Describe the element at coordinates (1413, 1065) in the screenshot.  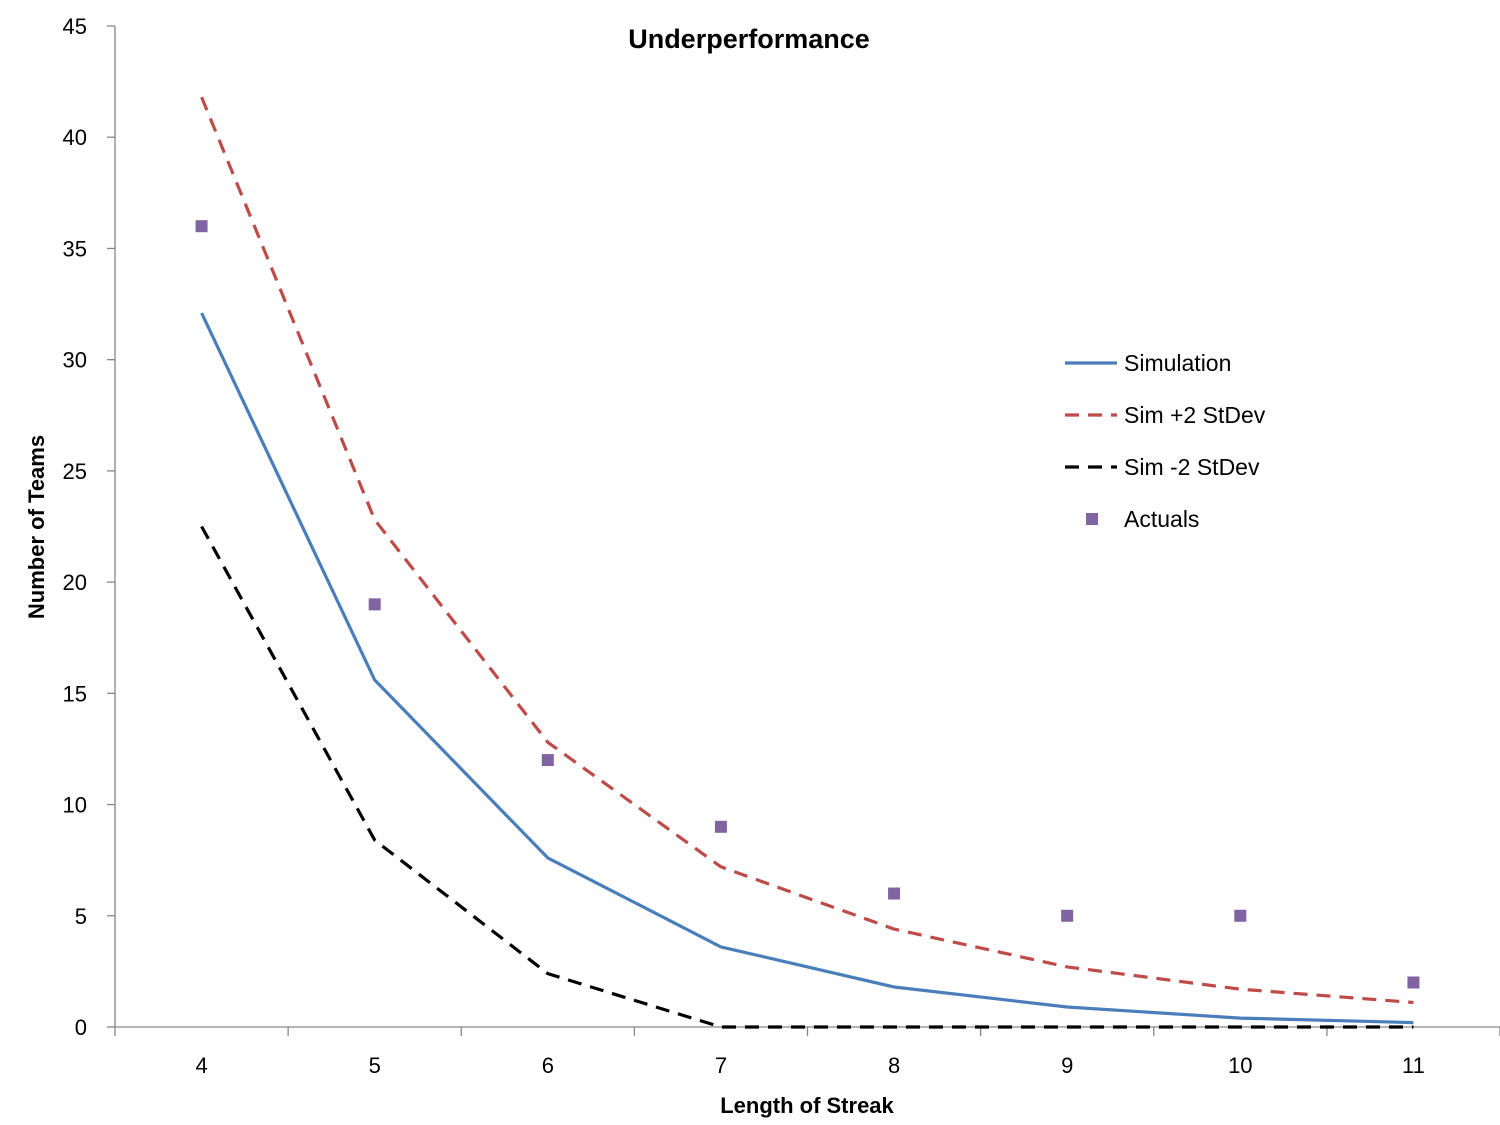
I see `x-tick-label: 11` at that location.